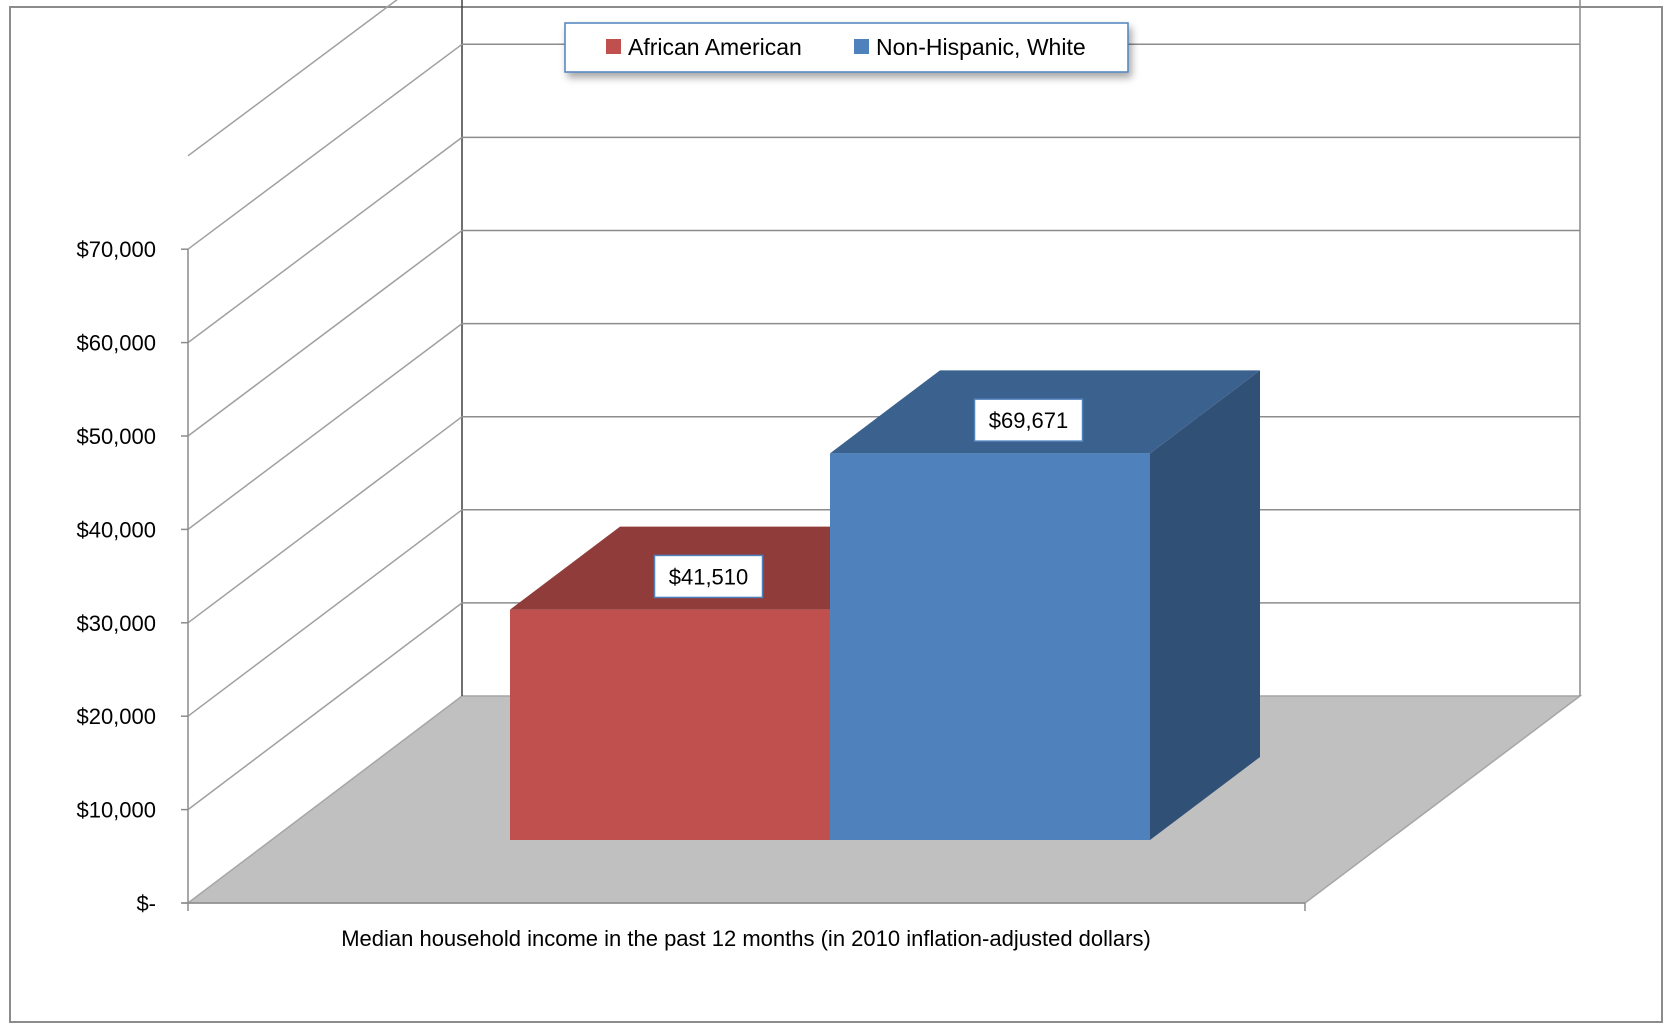 The width and height of the screenshot is (1672, 1031). I want to click on y-tick-label: $70,000, so click(116, 249).